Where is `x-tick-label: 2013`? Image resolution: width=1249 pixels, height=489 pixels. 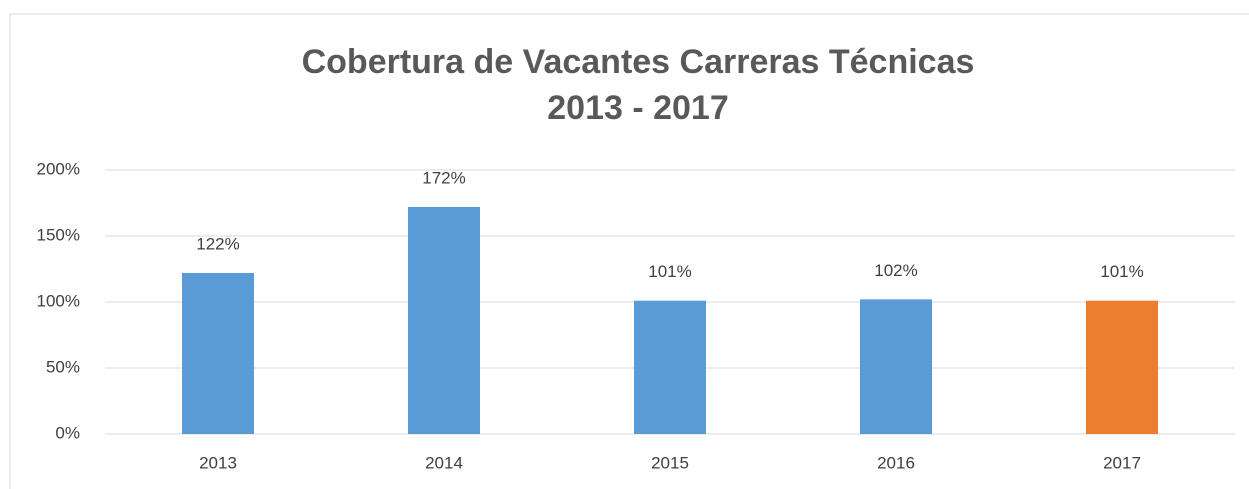 x-tick-label: 2013 is located at coordinates (218, 462).